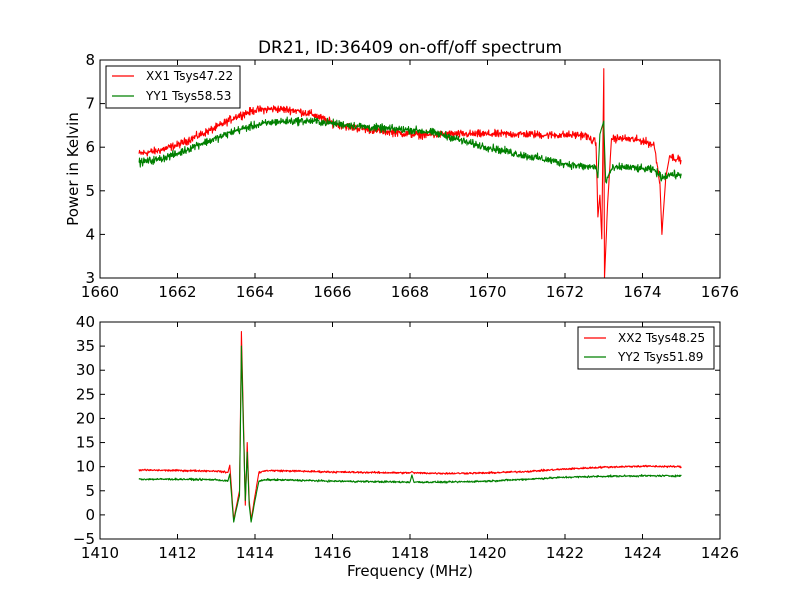  I want to click on top-x-tick-label: 1672, so click(565, 292).